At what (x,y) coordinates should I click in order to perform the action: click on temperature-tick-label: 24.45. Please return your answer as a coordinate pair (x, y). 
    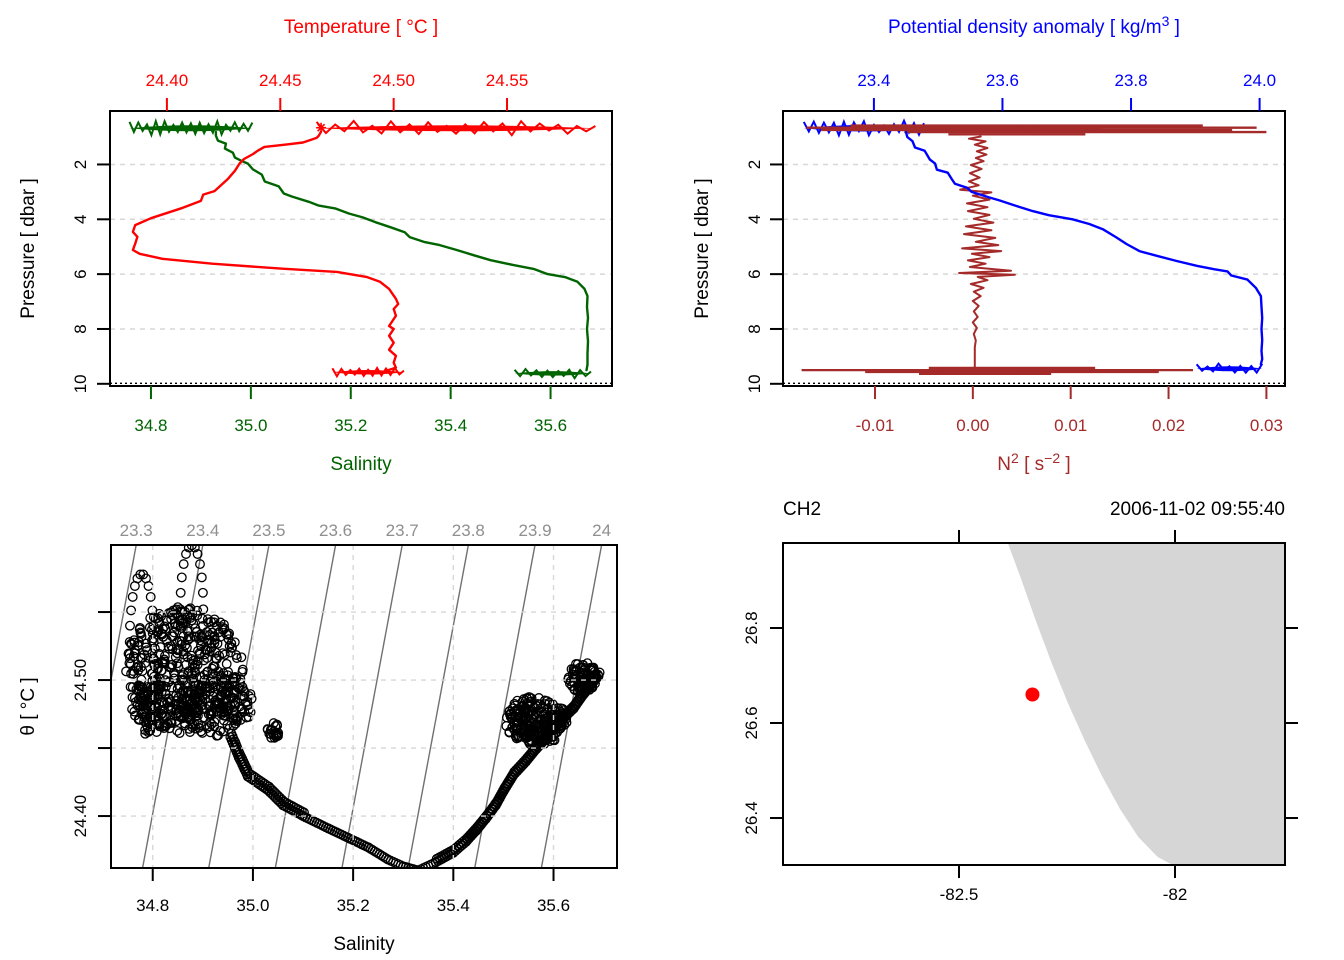
    Looking at the image, I should click on (280, 80).